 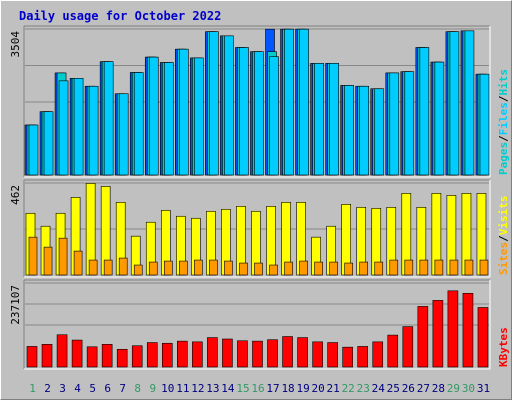 What do you see at coordinates (15, 195) in the screenshot?
I see `y-max-label: 462` at bounding box center [15, 195].